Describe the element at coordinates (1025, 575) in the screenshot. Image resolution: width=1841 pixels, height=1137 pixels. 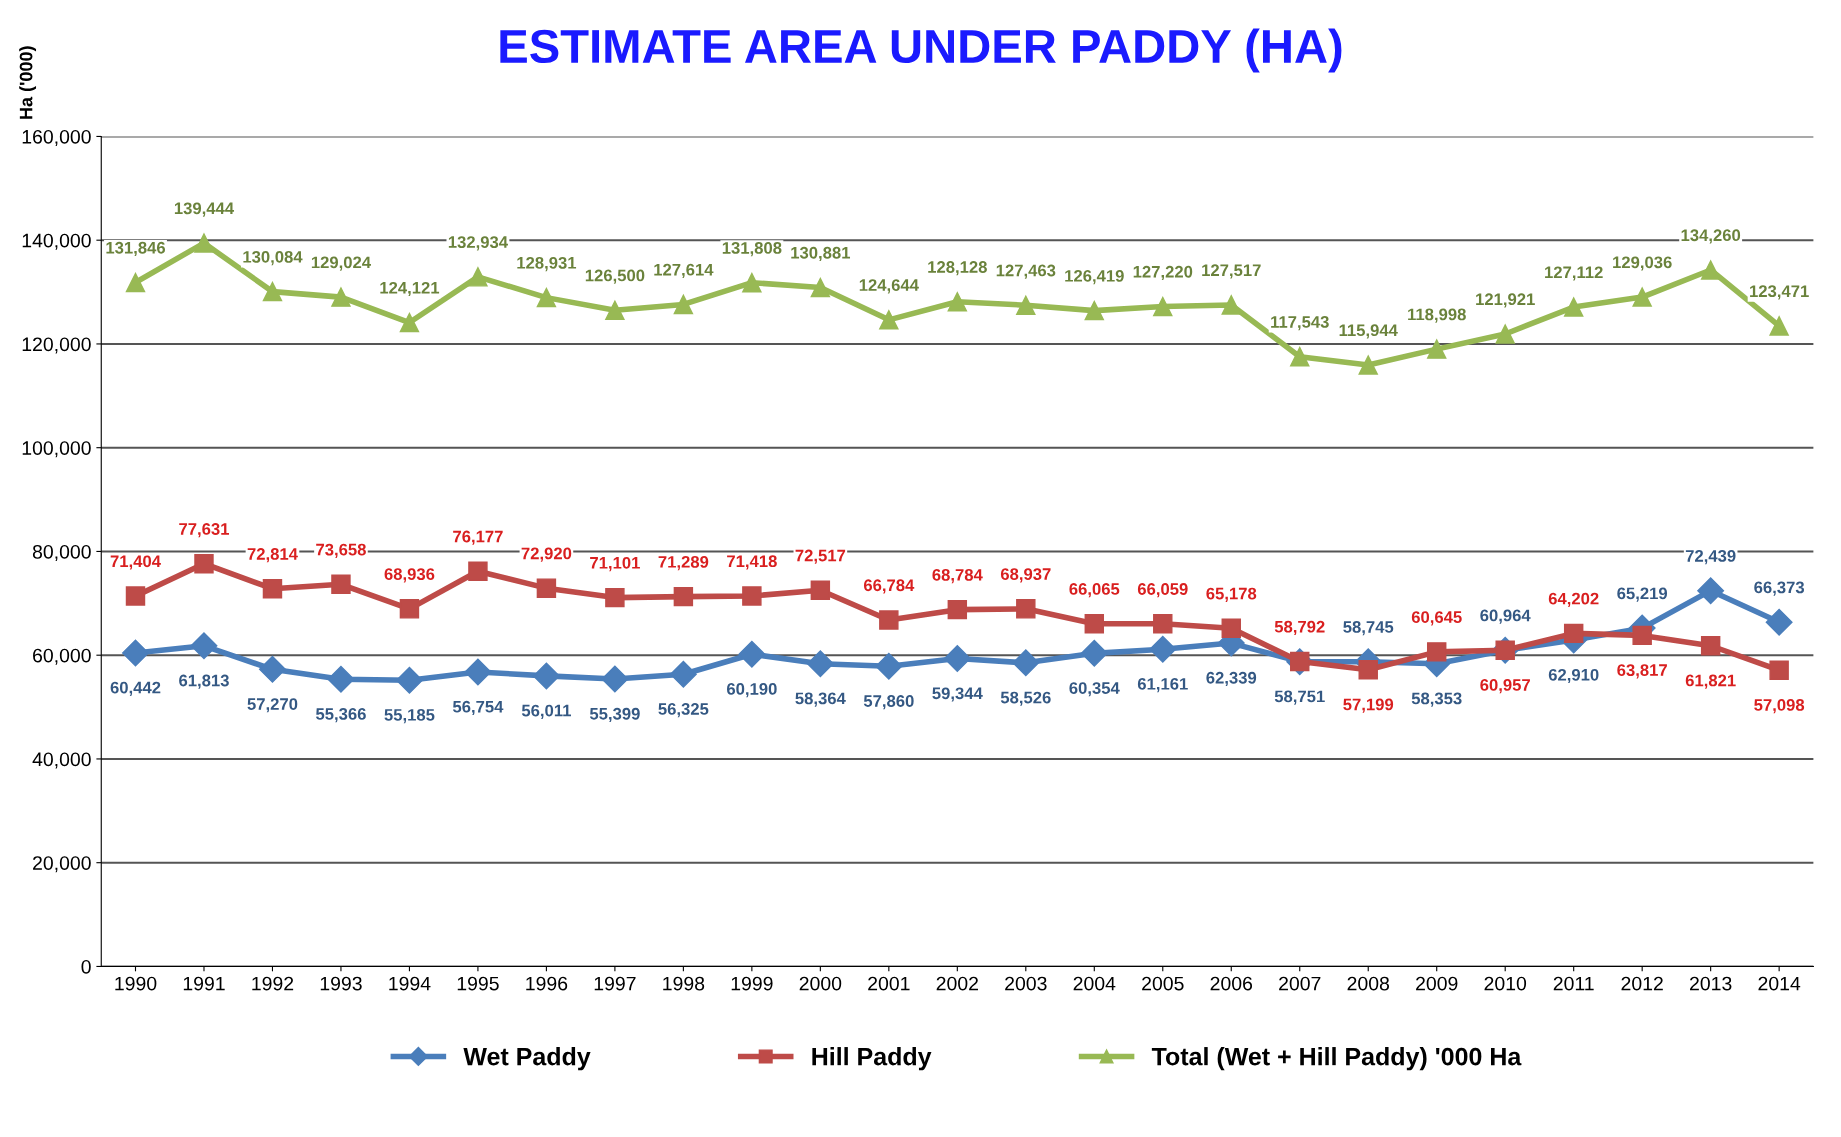
I see `data-label: 68,937` at that location.